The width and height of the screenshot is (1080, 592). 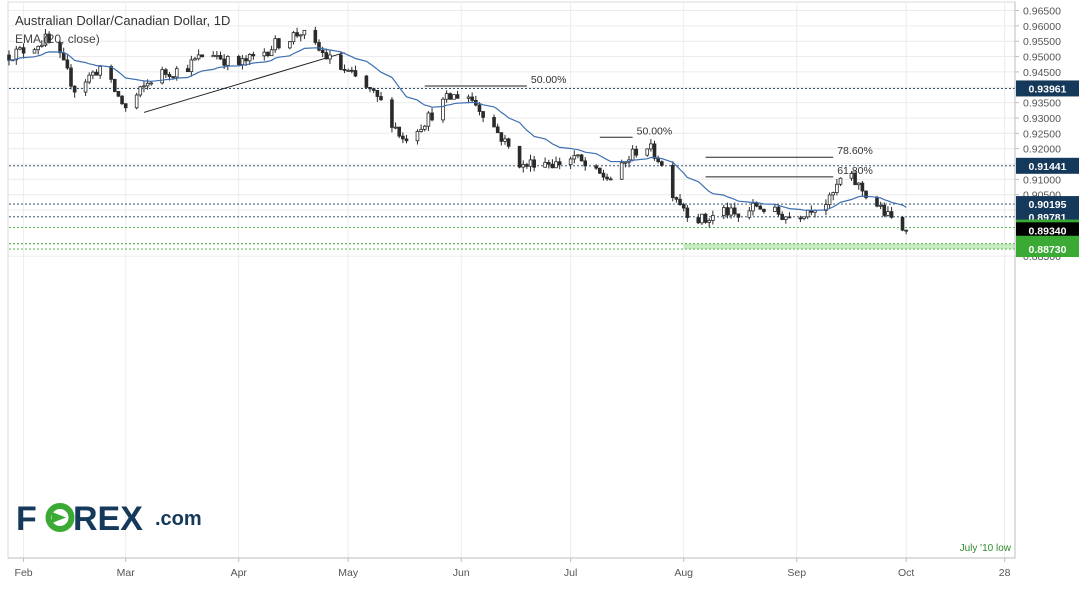 I want to click on support-zone-label: July '10 low, so click(x=986, y=548).